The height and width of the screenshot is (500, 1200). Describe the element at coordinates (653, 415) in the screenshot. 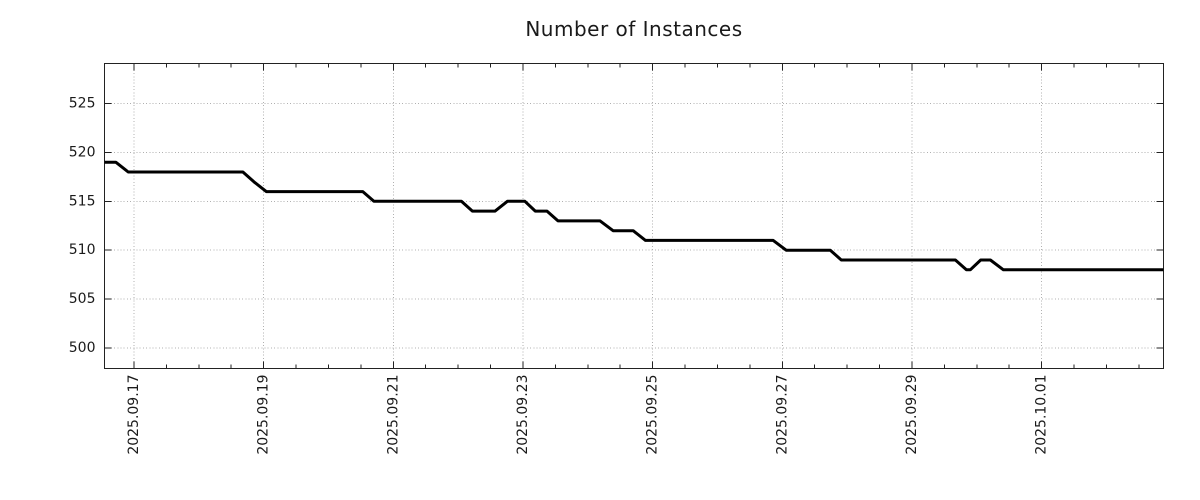

I see `x-tick-label: 2025.09.25` at that location.